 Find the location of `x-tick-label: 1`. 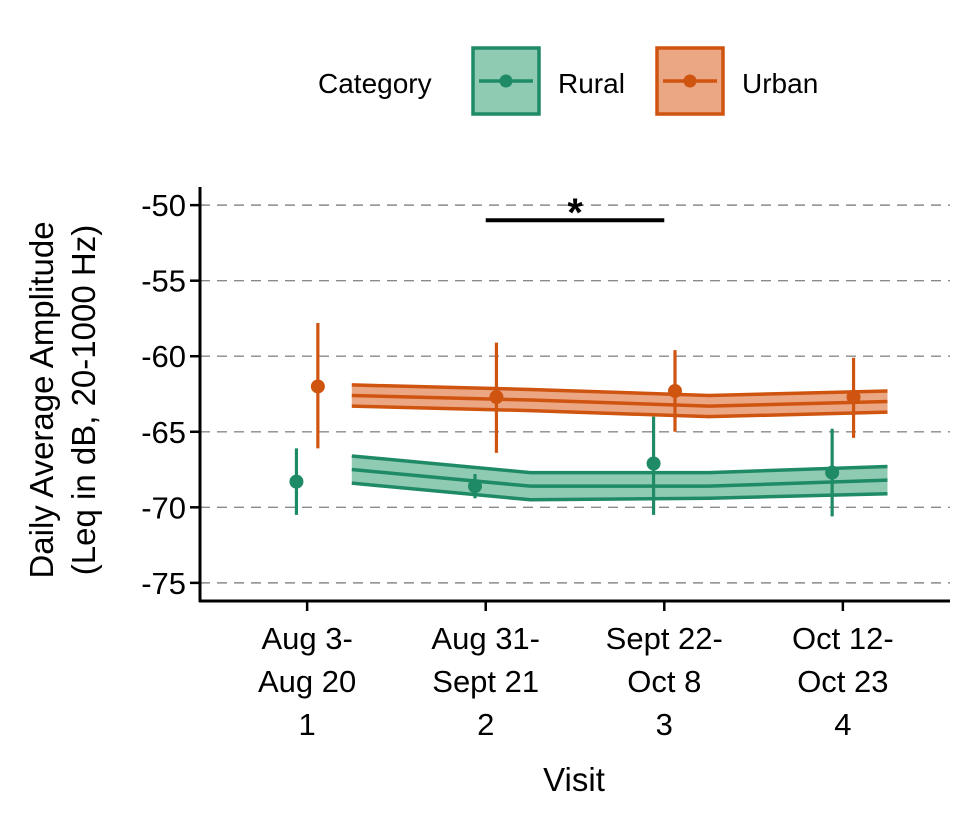

x-tick-label: 1 is located at coordinates (307, 724).